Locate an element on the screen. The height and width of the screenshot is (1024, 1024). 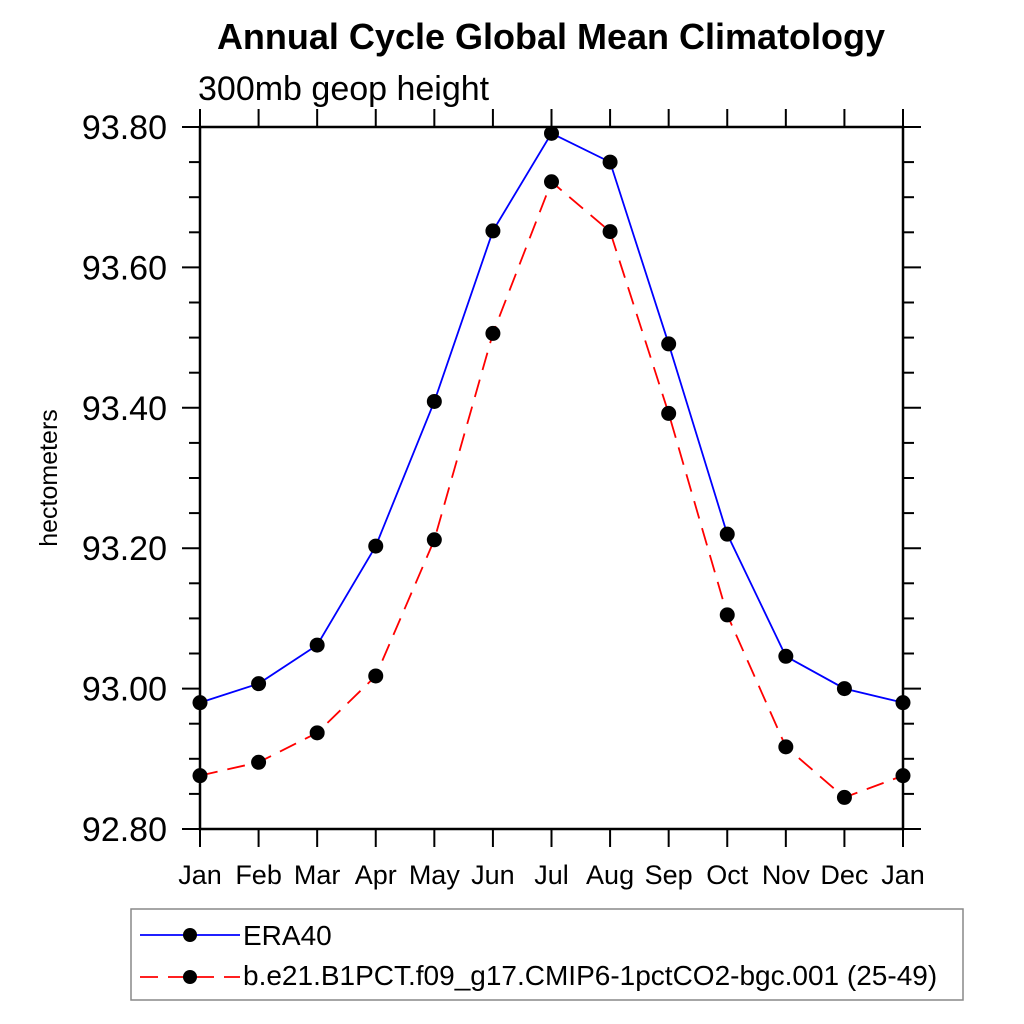
chart-title: Annual Cycle Global Mean Climatology is located at coordinates (551, 36).